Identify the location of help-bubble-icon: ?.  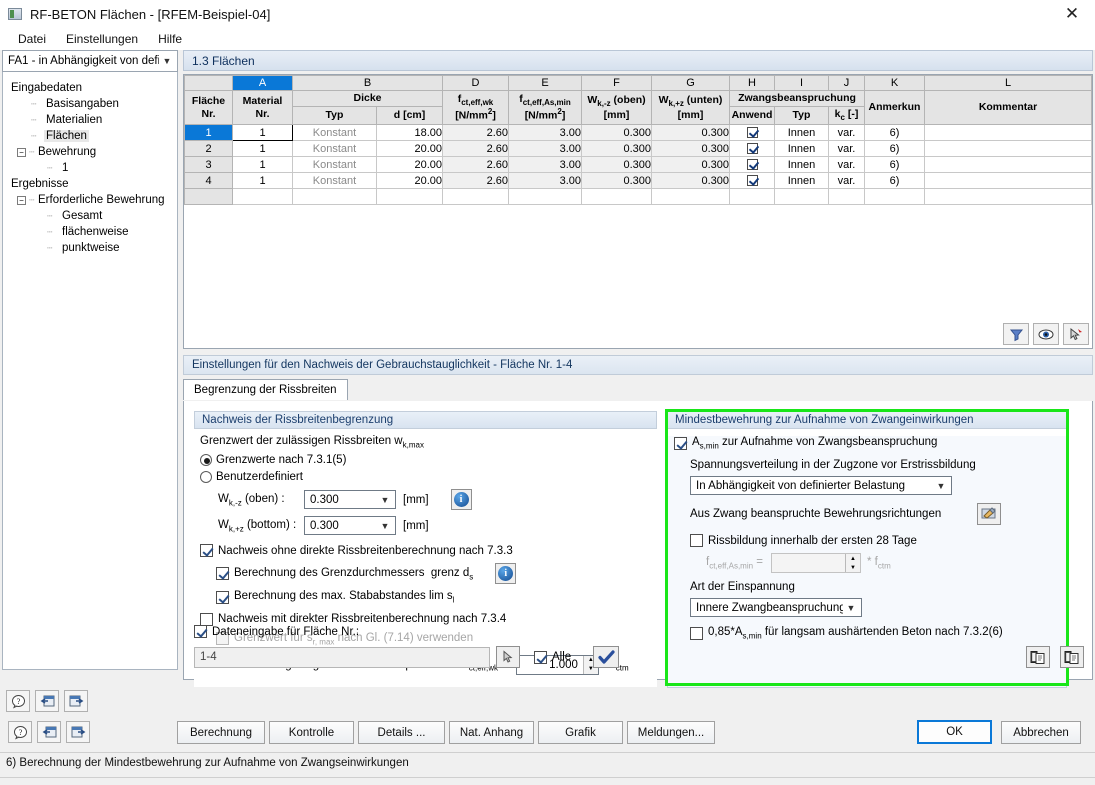
(20, 732).